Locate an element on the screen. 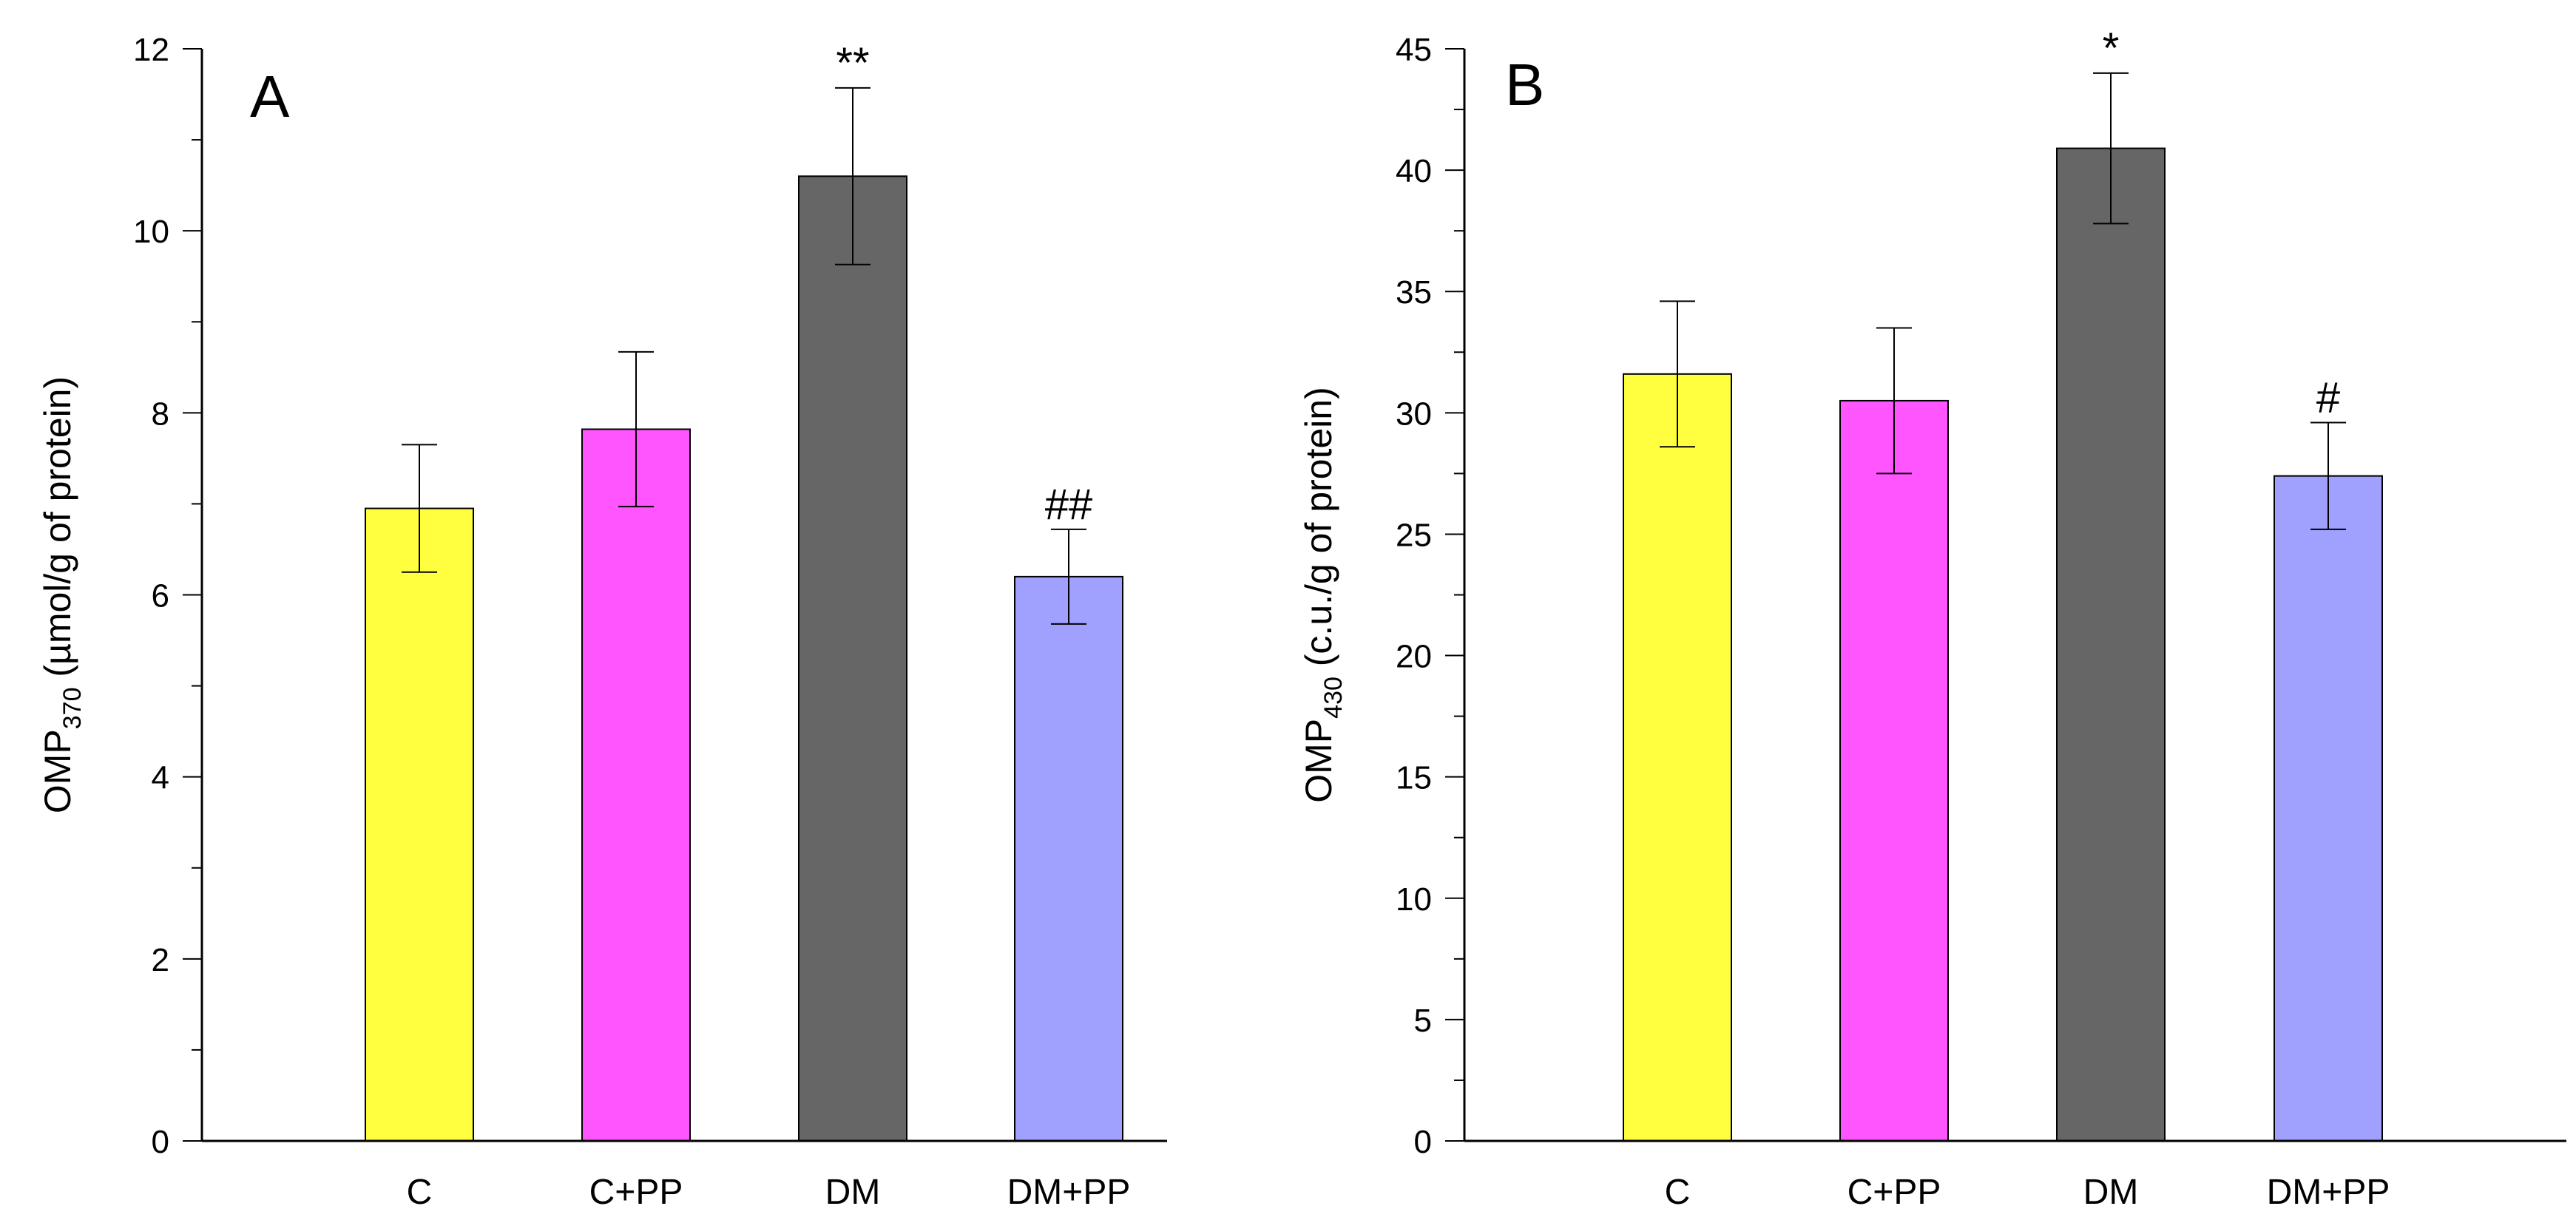  y-axis-label: OMP430 (c.u./g of protein) is located at coordinates (1323, 595).